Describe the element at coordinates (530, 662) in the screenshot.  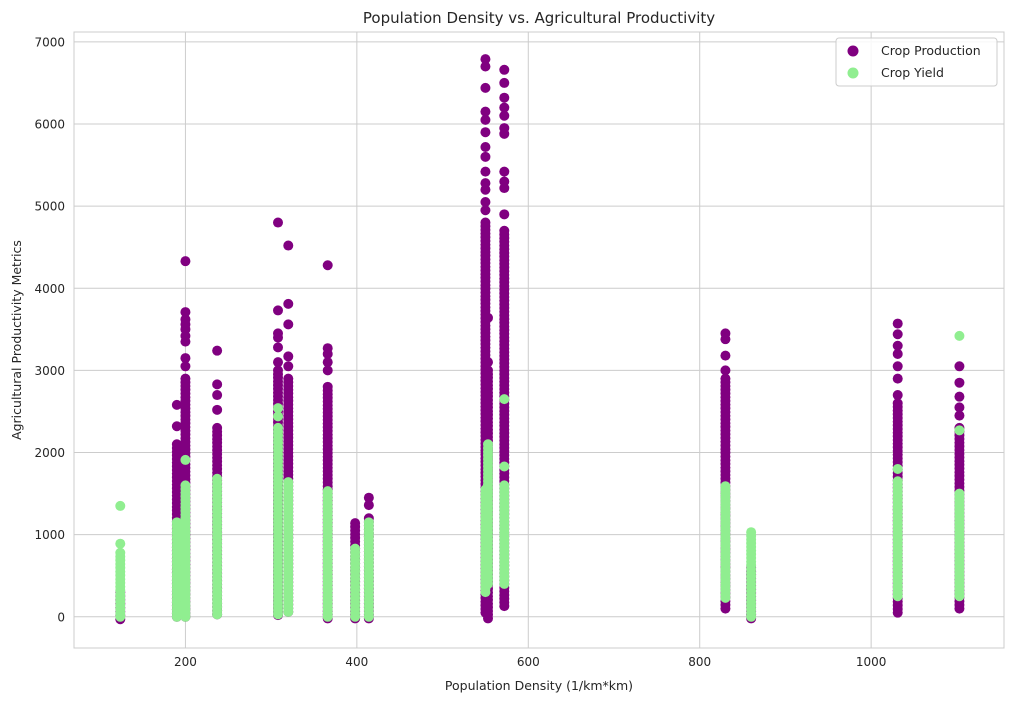
I see `x-tick-labels: 200 400 600 800 1000` at that location.